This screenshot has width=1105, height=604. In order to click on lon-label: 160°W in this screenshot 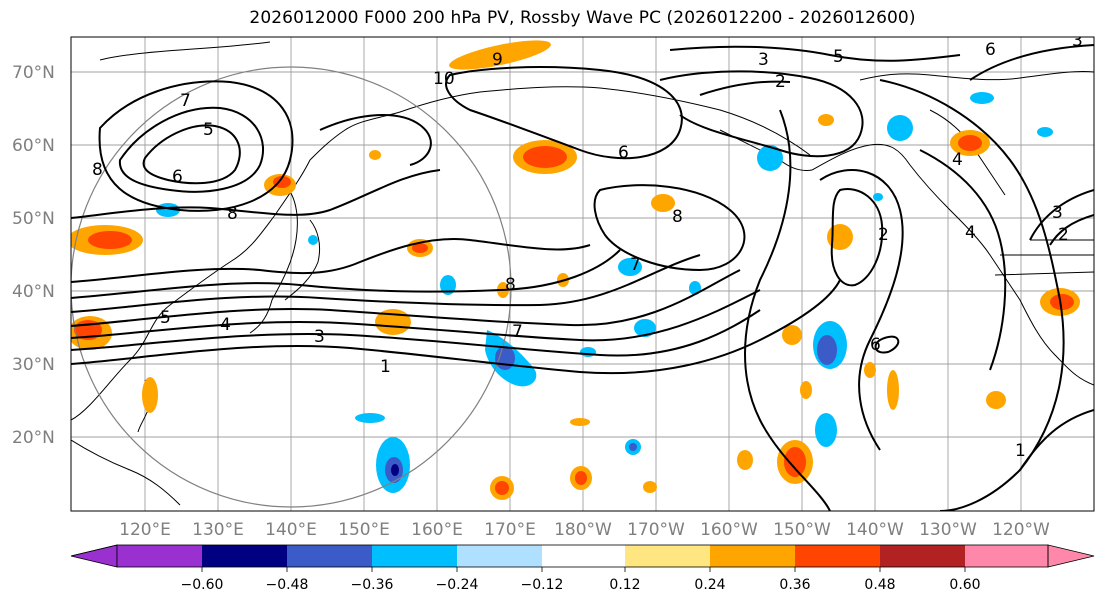, I will do `click(729, 530)`.